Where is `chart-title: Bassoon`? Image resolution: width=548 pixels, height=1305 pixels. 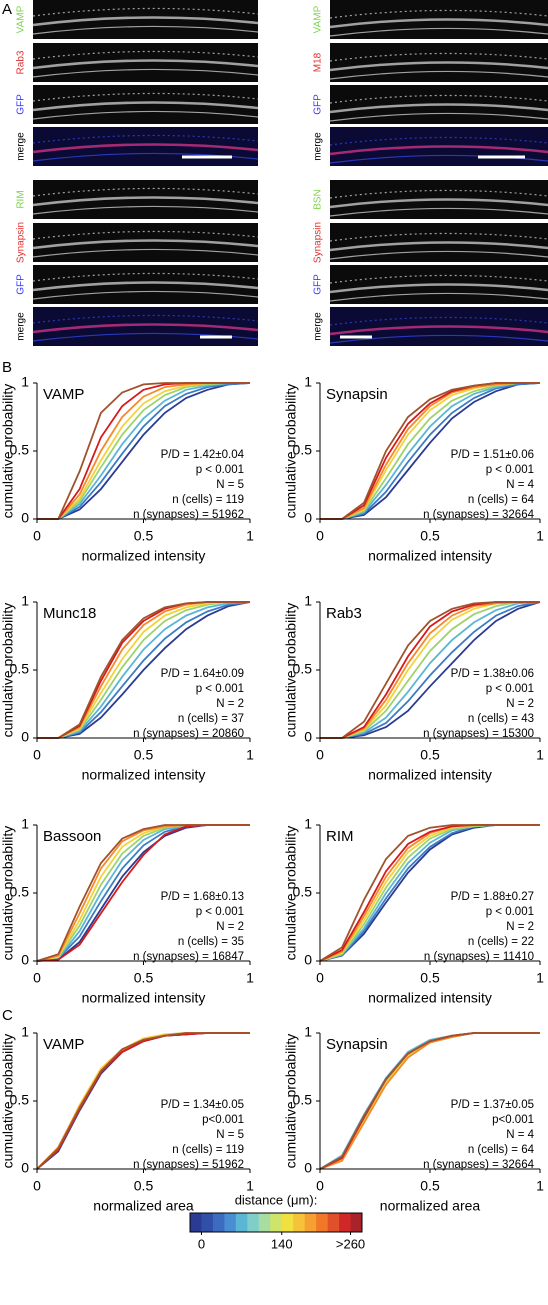 chart-title: Bassoon is located at coordinates (72, 836).